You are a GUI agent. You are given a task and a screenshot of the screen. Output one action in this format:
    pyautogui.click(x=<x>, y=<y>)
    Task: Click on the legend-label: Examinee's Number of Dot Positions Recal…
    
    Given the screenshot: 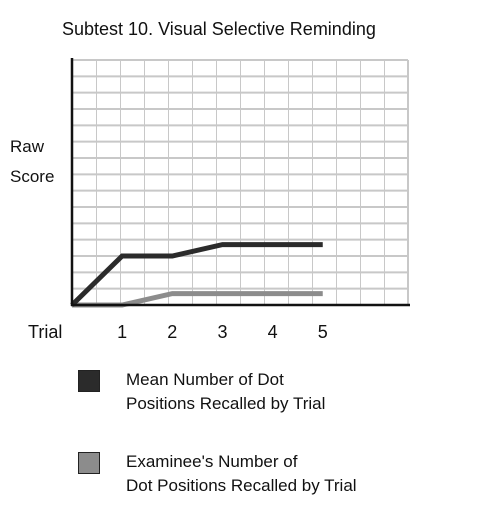 What is the action you would take?
    pyautogui.click(x=241, y=473)
    